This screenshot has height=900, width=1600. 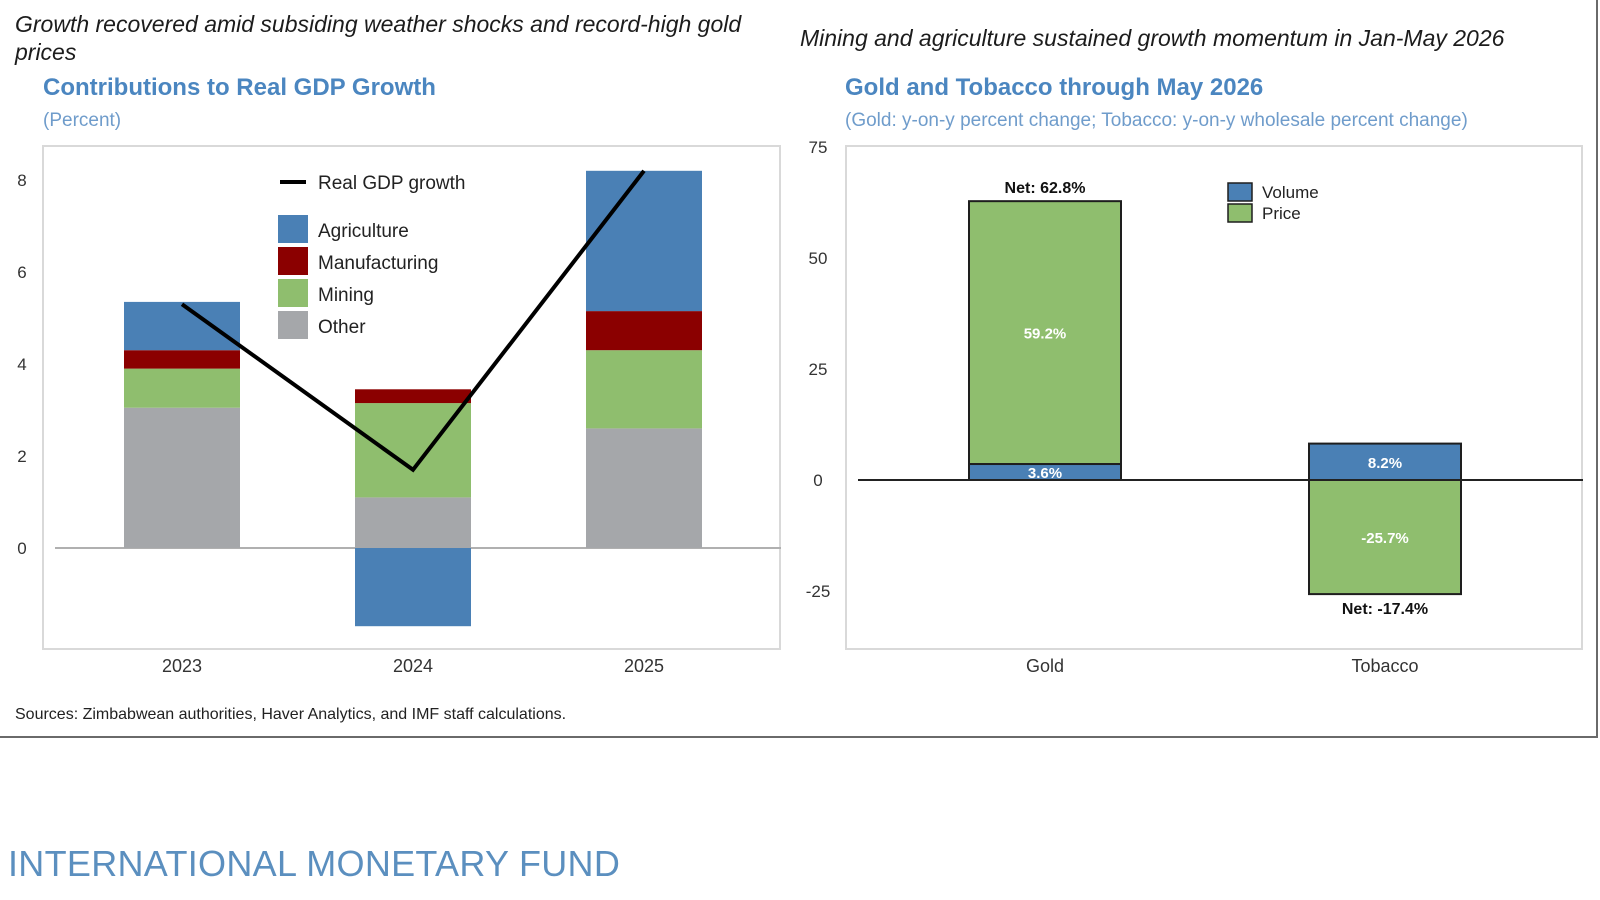 I want to click on legend-swatch-manufacturing, so click(x=293, y=261).